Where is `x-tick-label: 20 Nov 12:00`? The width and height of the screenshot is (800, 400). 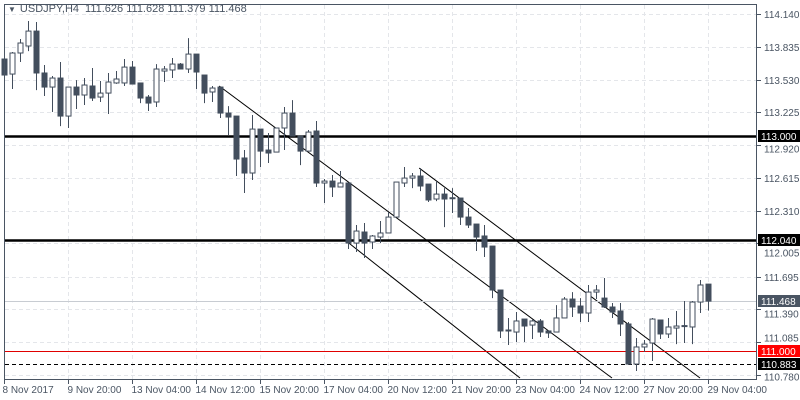 x-tick-label: 20 Nov 12:00 is located at coordinates (418, 390).